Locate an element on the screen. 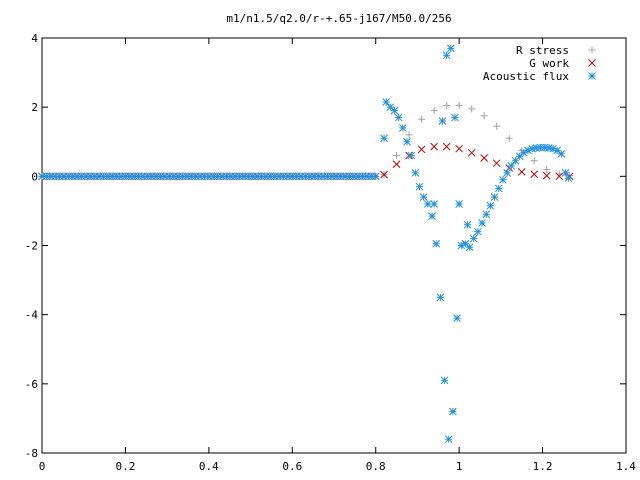 This screenshot has height=480, width=640. y-tick-label: 0 is located at coordinates (34, 176).